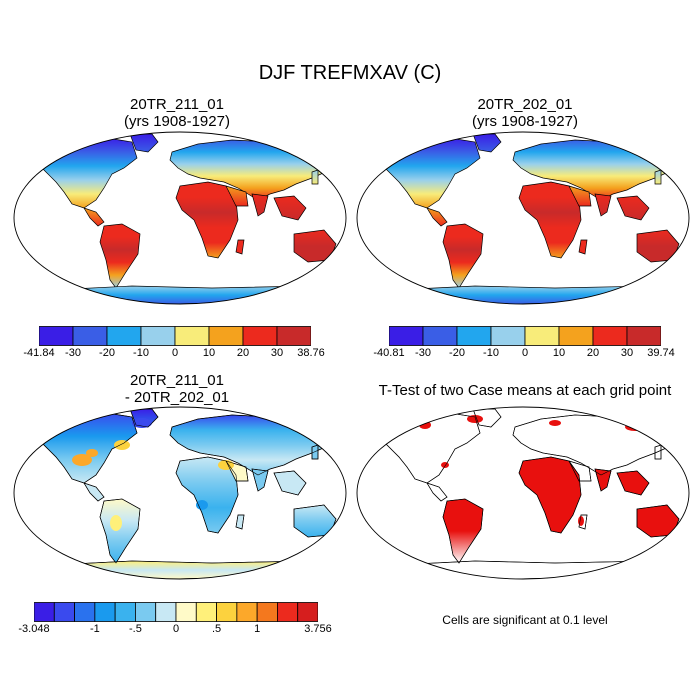  What do you see at coordinates (135, 629) in the screenshot?
I see `cb3-label: -.5` at bounding box center [135, 629].